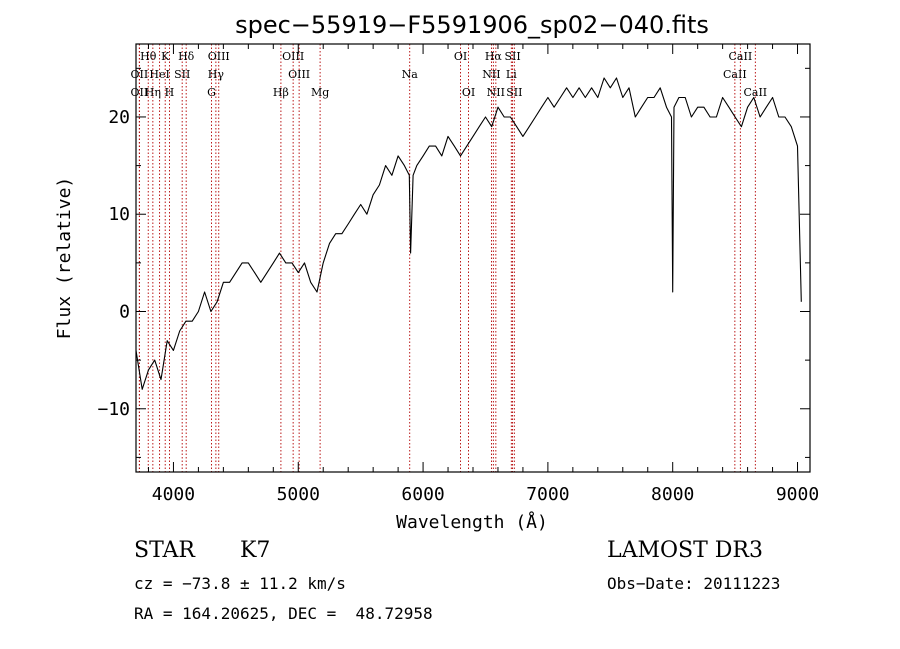 This screenshot has width=900, height=649. I want to click on x-tick-label-4000: 4000, so click(173, 494).